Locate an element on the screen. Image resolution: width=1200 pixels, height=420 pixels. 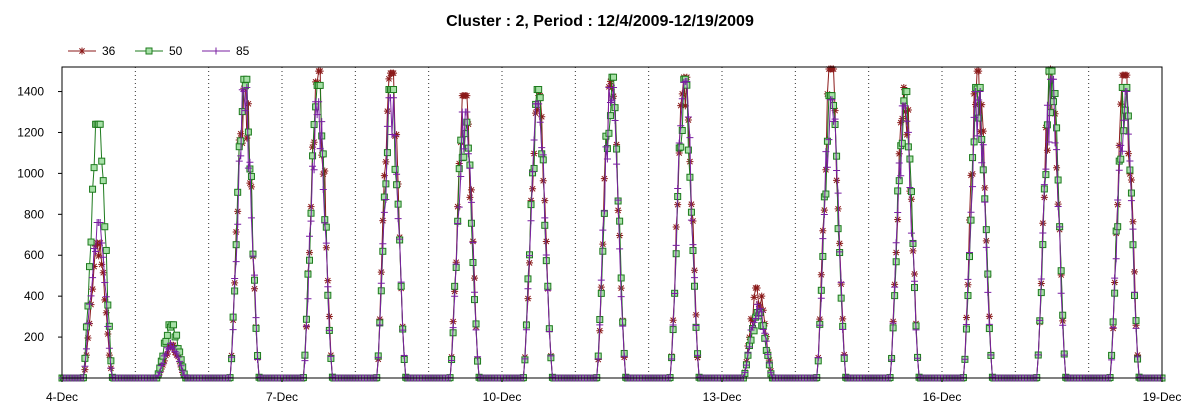
legend-label: 50 is located at coordinates (176, 51).